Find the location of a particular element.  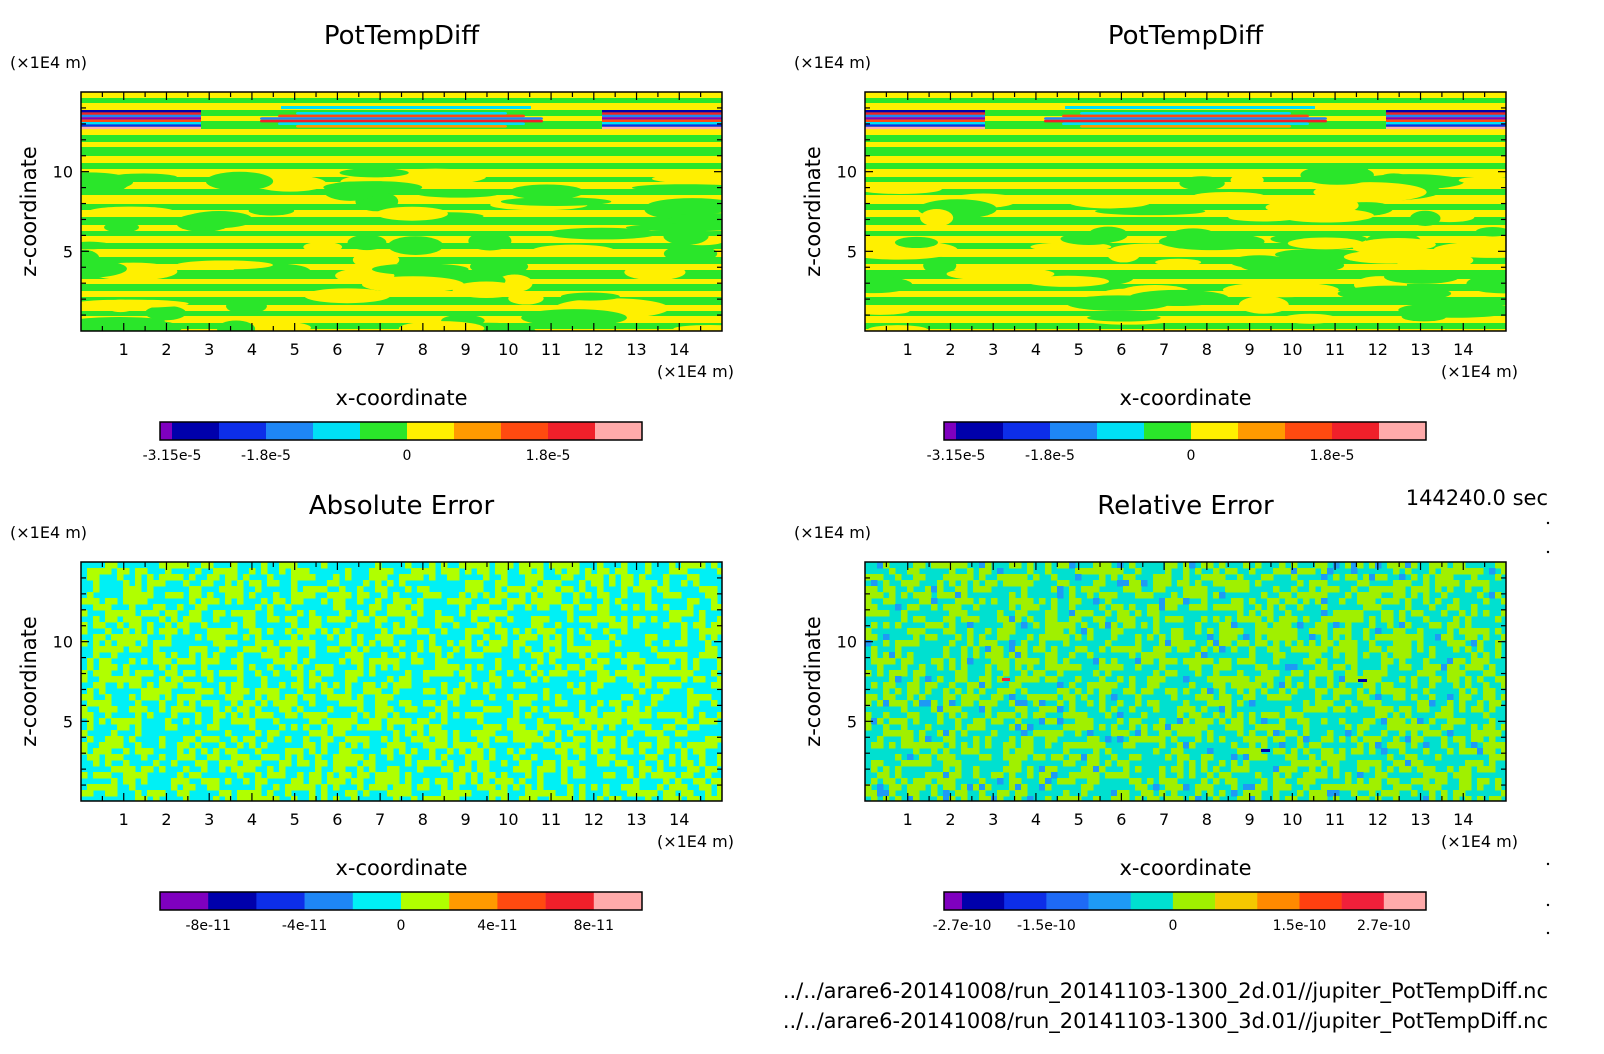

chart-title: Absolute Error is located at coordinates (402, 506).